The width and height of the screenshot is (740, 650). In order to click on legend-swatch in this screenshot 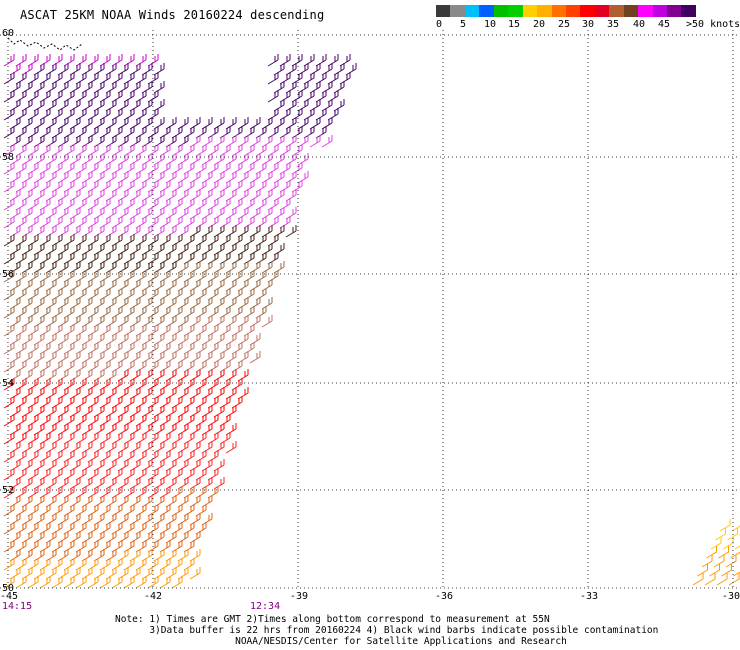, I will do `click(544, 11)`.